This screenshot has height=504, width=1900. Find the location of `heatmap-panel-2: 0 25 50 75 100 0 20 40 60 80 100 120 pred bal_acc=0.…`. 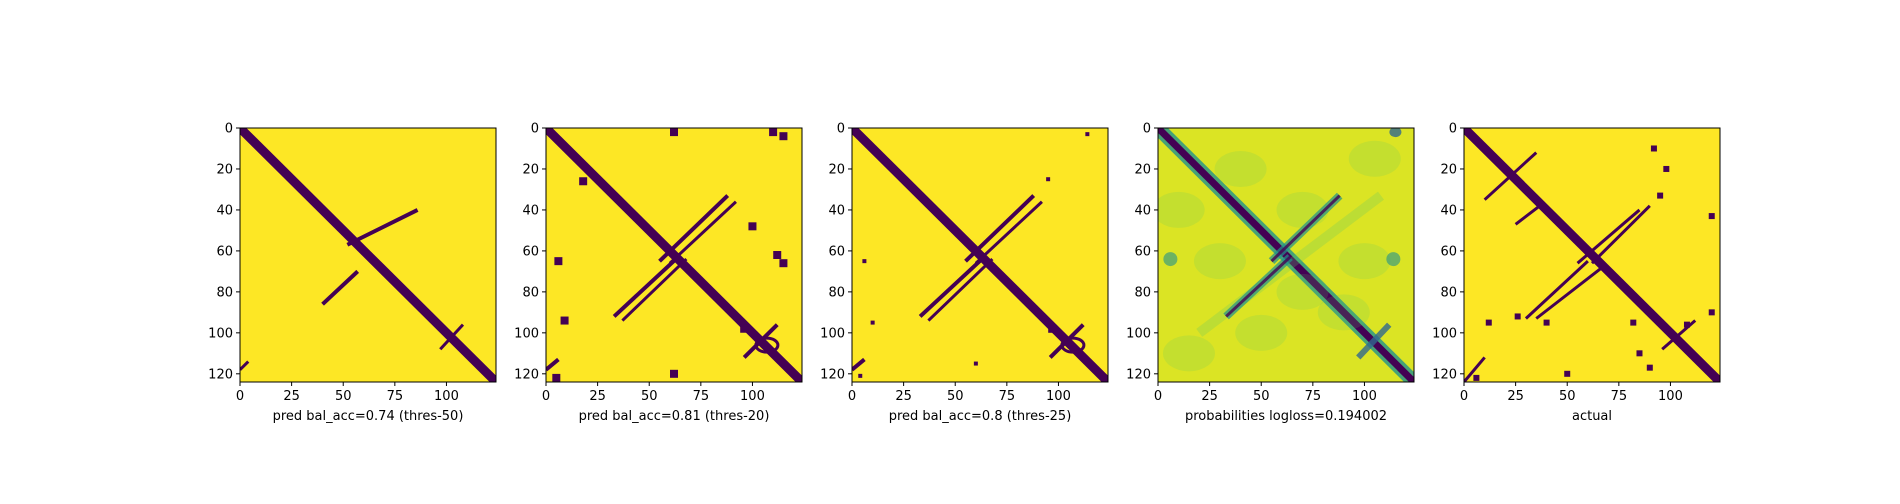

heatmap-panel-2: 0 25 50 75 100 0 20 40 60 80 100 120 pred bal_acc=0.… is located at coordinates (658, 273).